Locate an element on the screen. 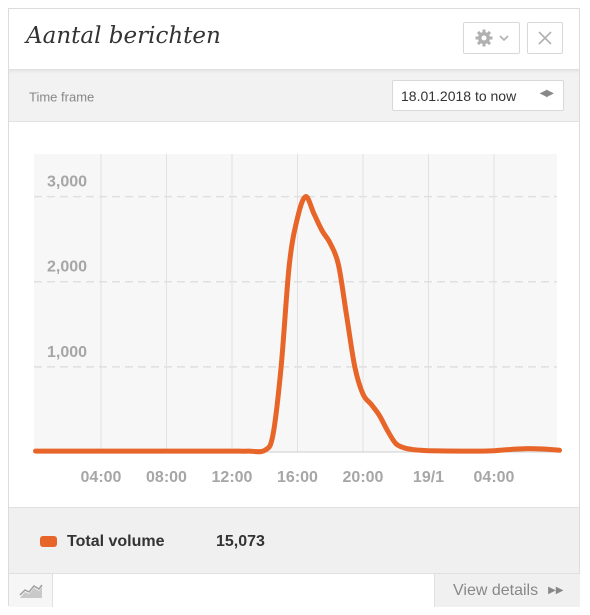  view-details-label: View details is located at coordinates (496, 590).